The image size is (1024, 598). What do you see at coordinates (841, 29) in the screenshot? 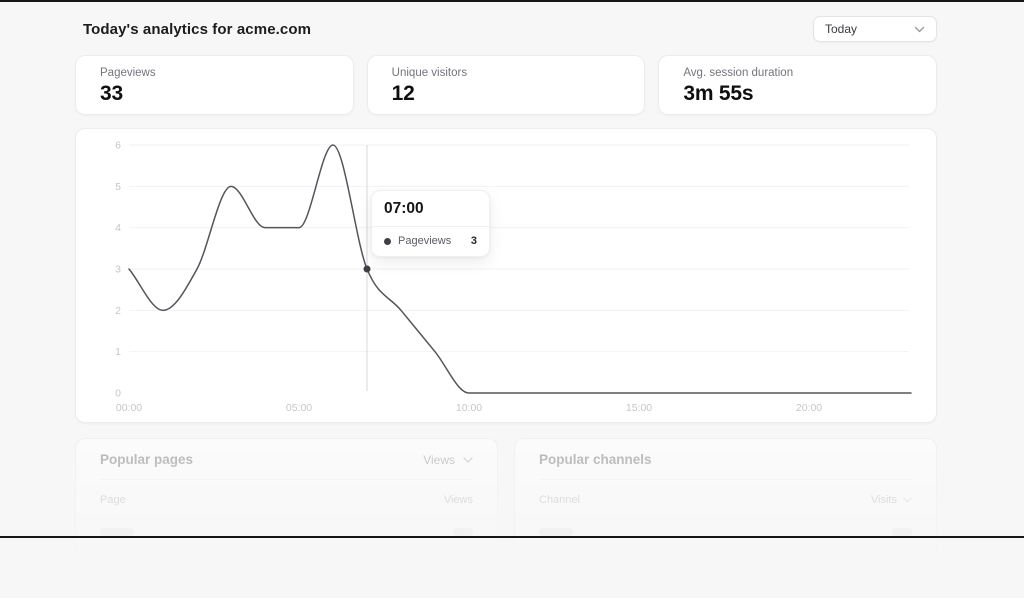
I see `date-range-value: Today` at bounding box center [841, 29].